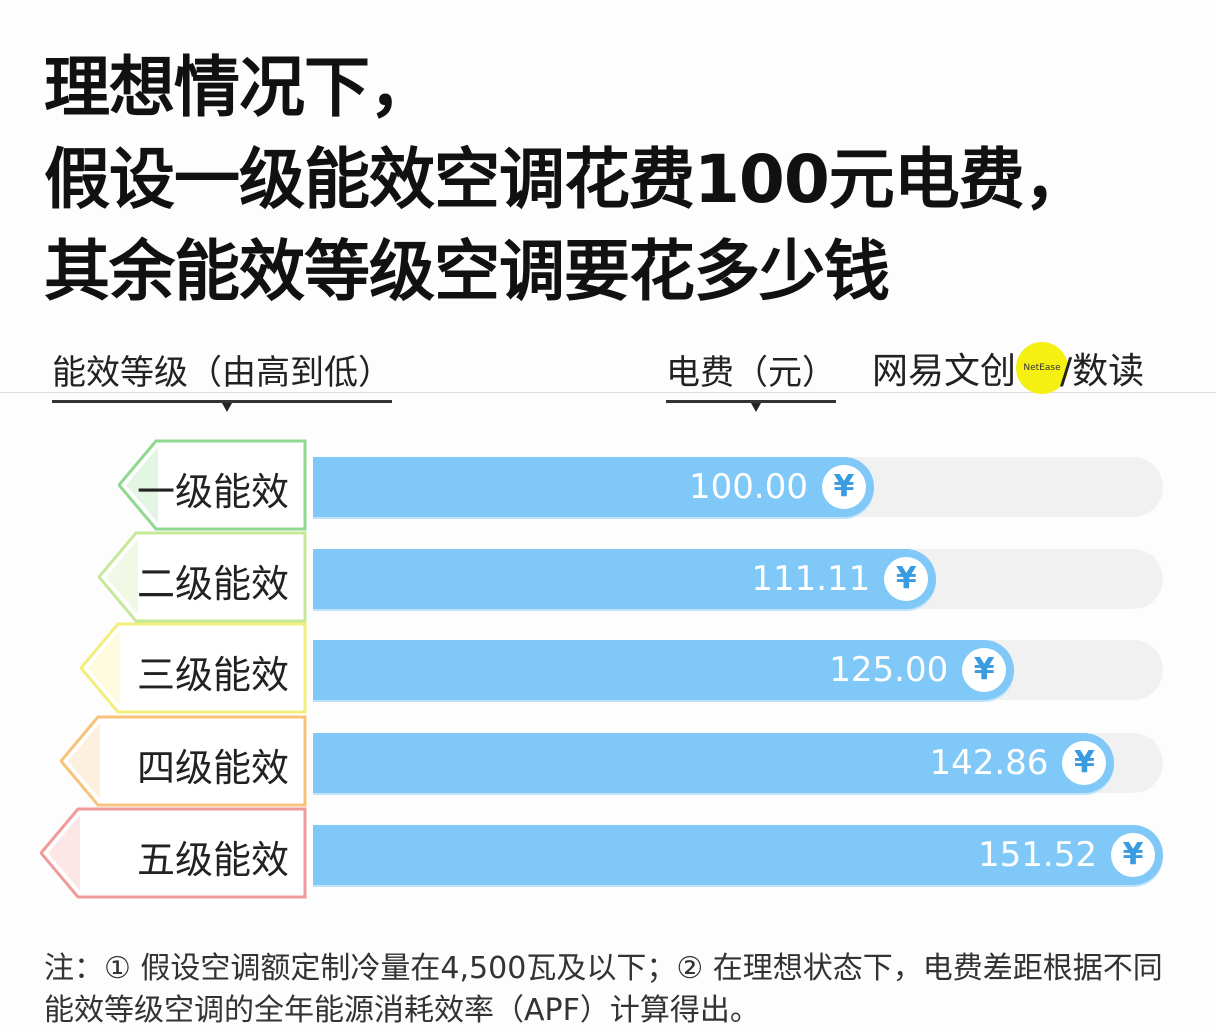 The height and width of the screenshot is (1032, 1216). I want to click on bar-row: 151.52 ¥ 五级能效, so click(608, 853).